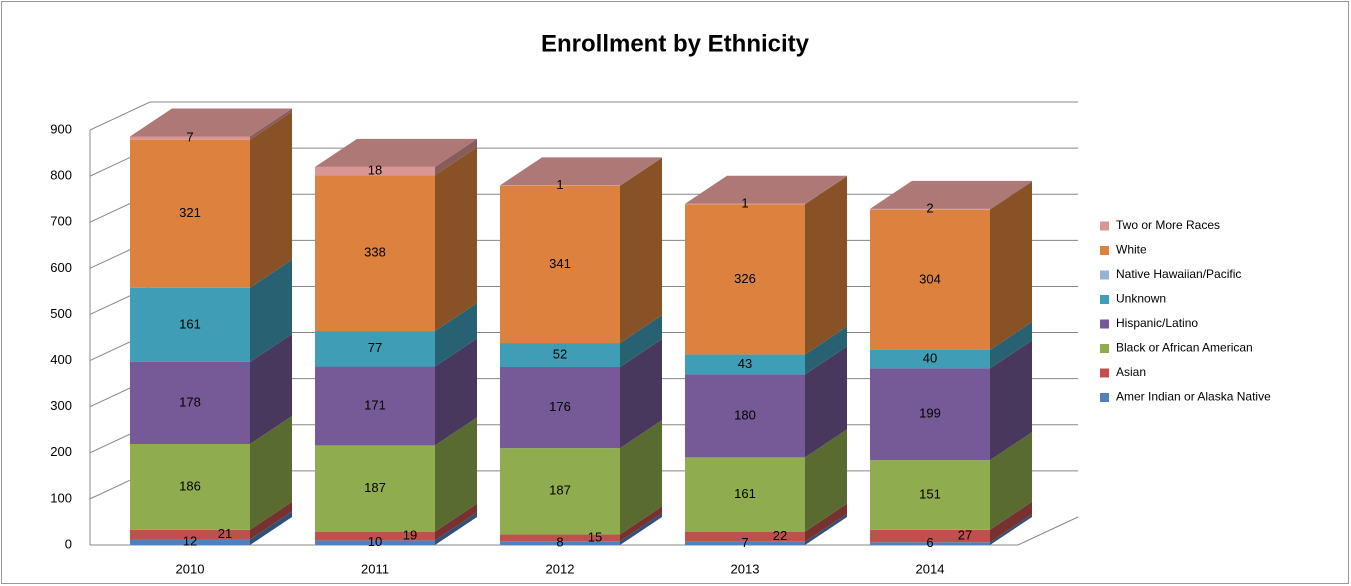  I want to click on data-label: 43, so click(745, 363).